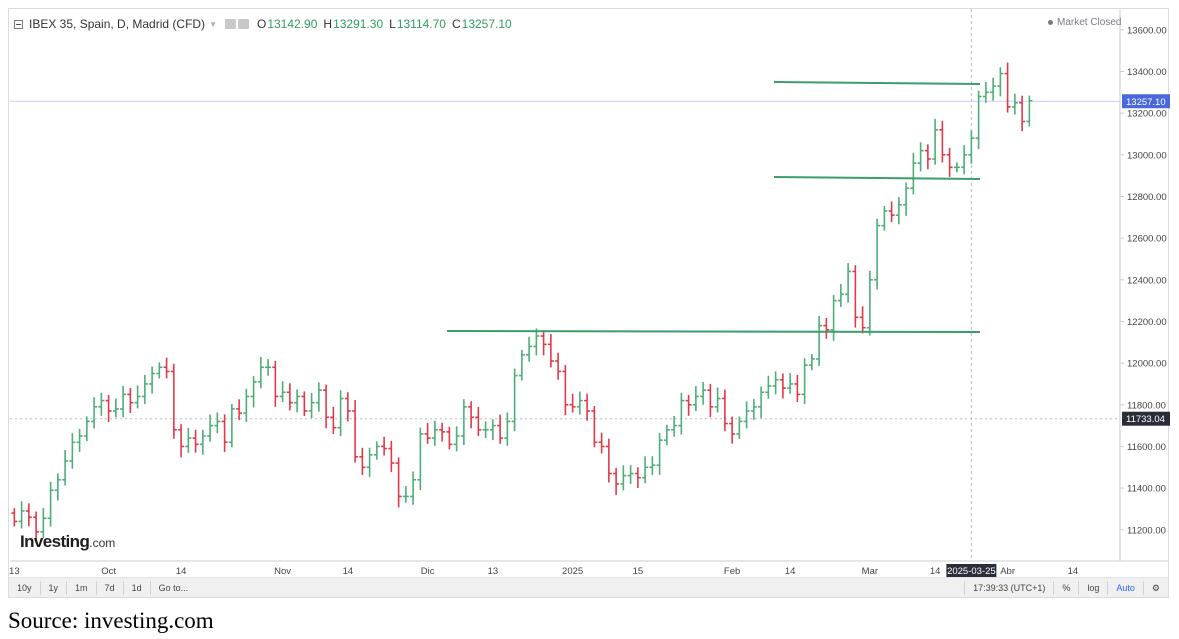  What do you see at coordinates (117, 24) in the screenshot?
I see `symbol-title: IBEX 35, Spain, D, Madrid (CFD)` at bounding box center [117, 24].